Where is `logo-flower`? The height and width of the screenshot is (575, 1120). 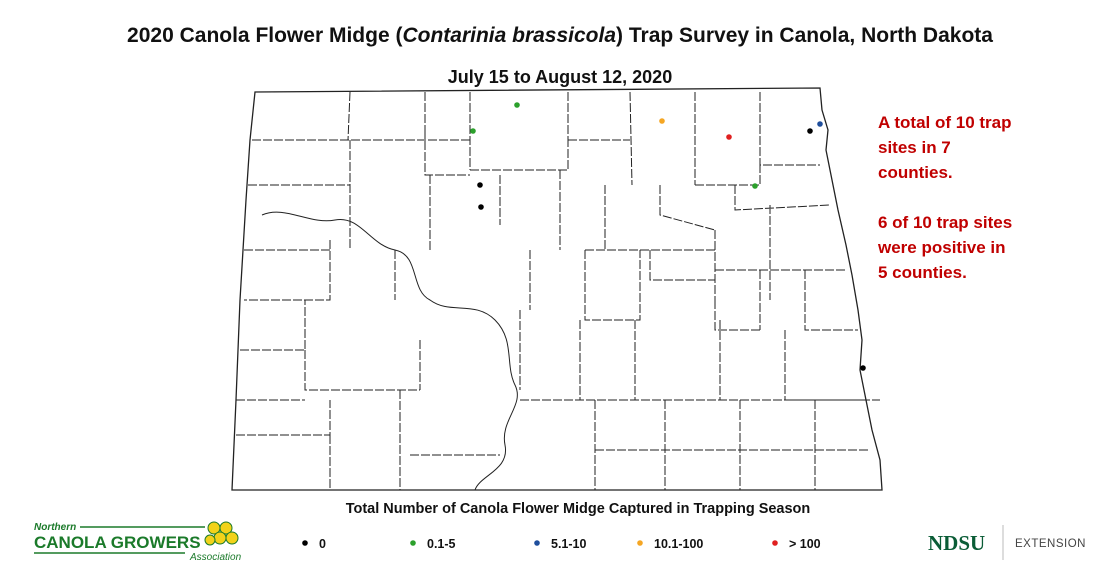 logo-flower is located at coordinates (221, 533).